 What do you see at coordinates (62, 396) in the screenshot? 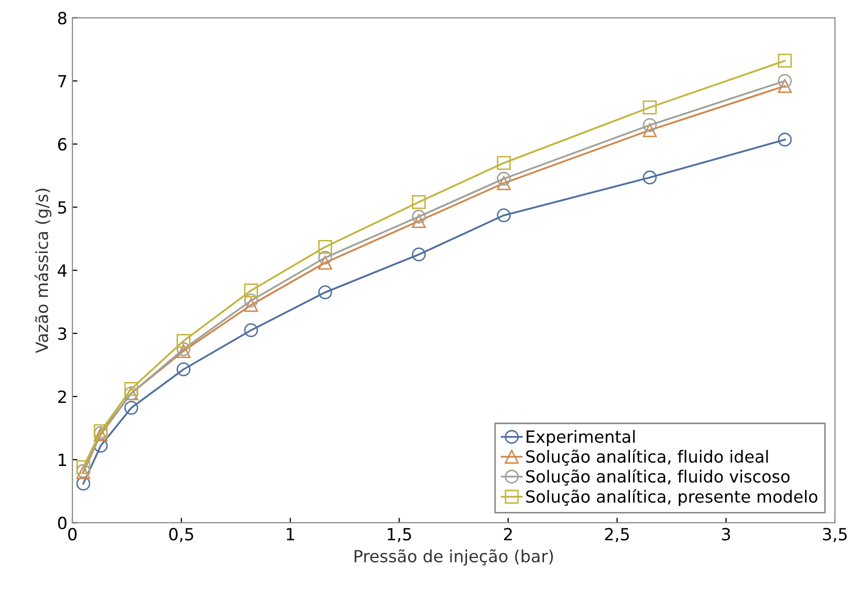
I see `y-tick-label: 2` at bounding box center [62, 396].